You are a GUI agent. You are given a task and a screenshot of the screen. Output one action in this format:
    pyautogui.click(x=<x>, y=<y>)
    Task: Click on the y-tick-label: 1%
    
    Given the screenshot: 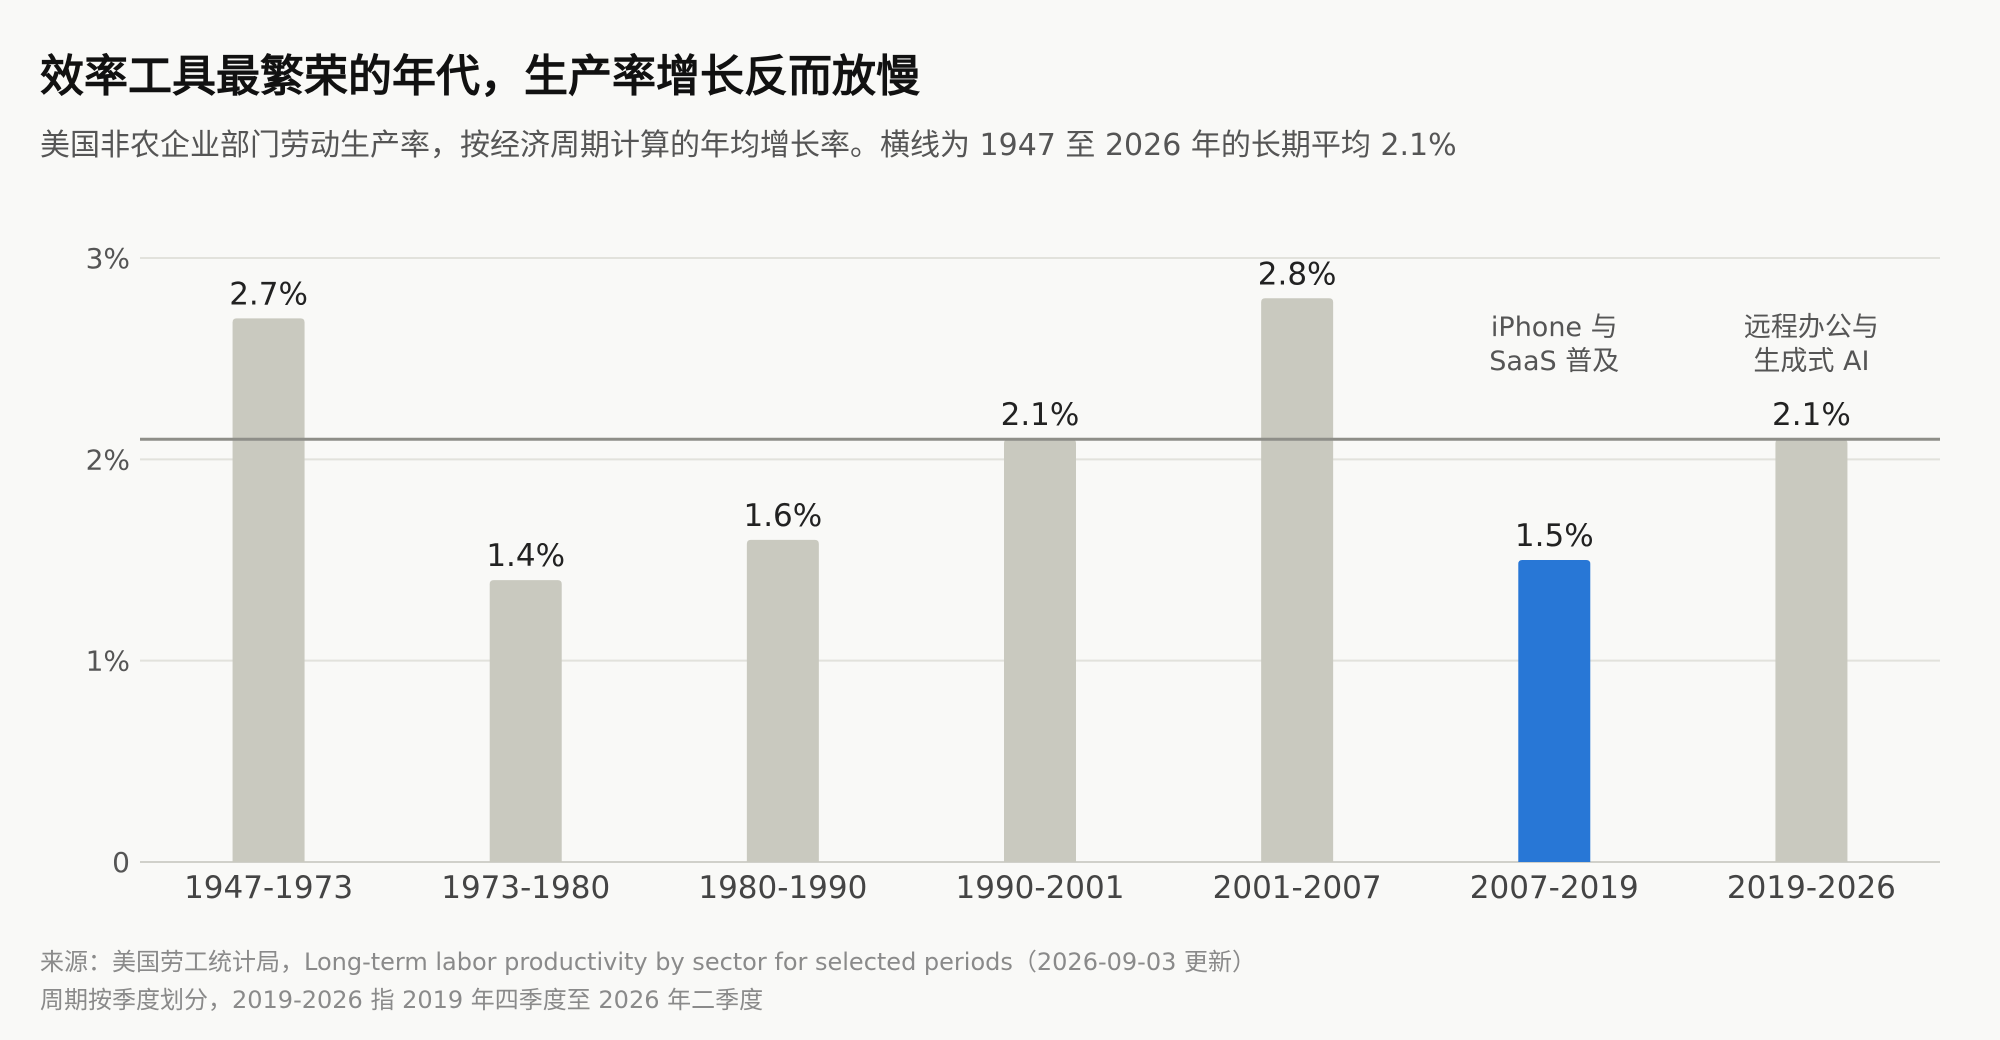 What is the action you would take?
    pyautogui.click(x=108, y=661)
    